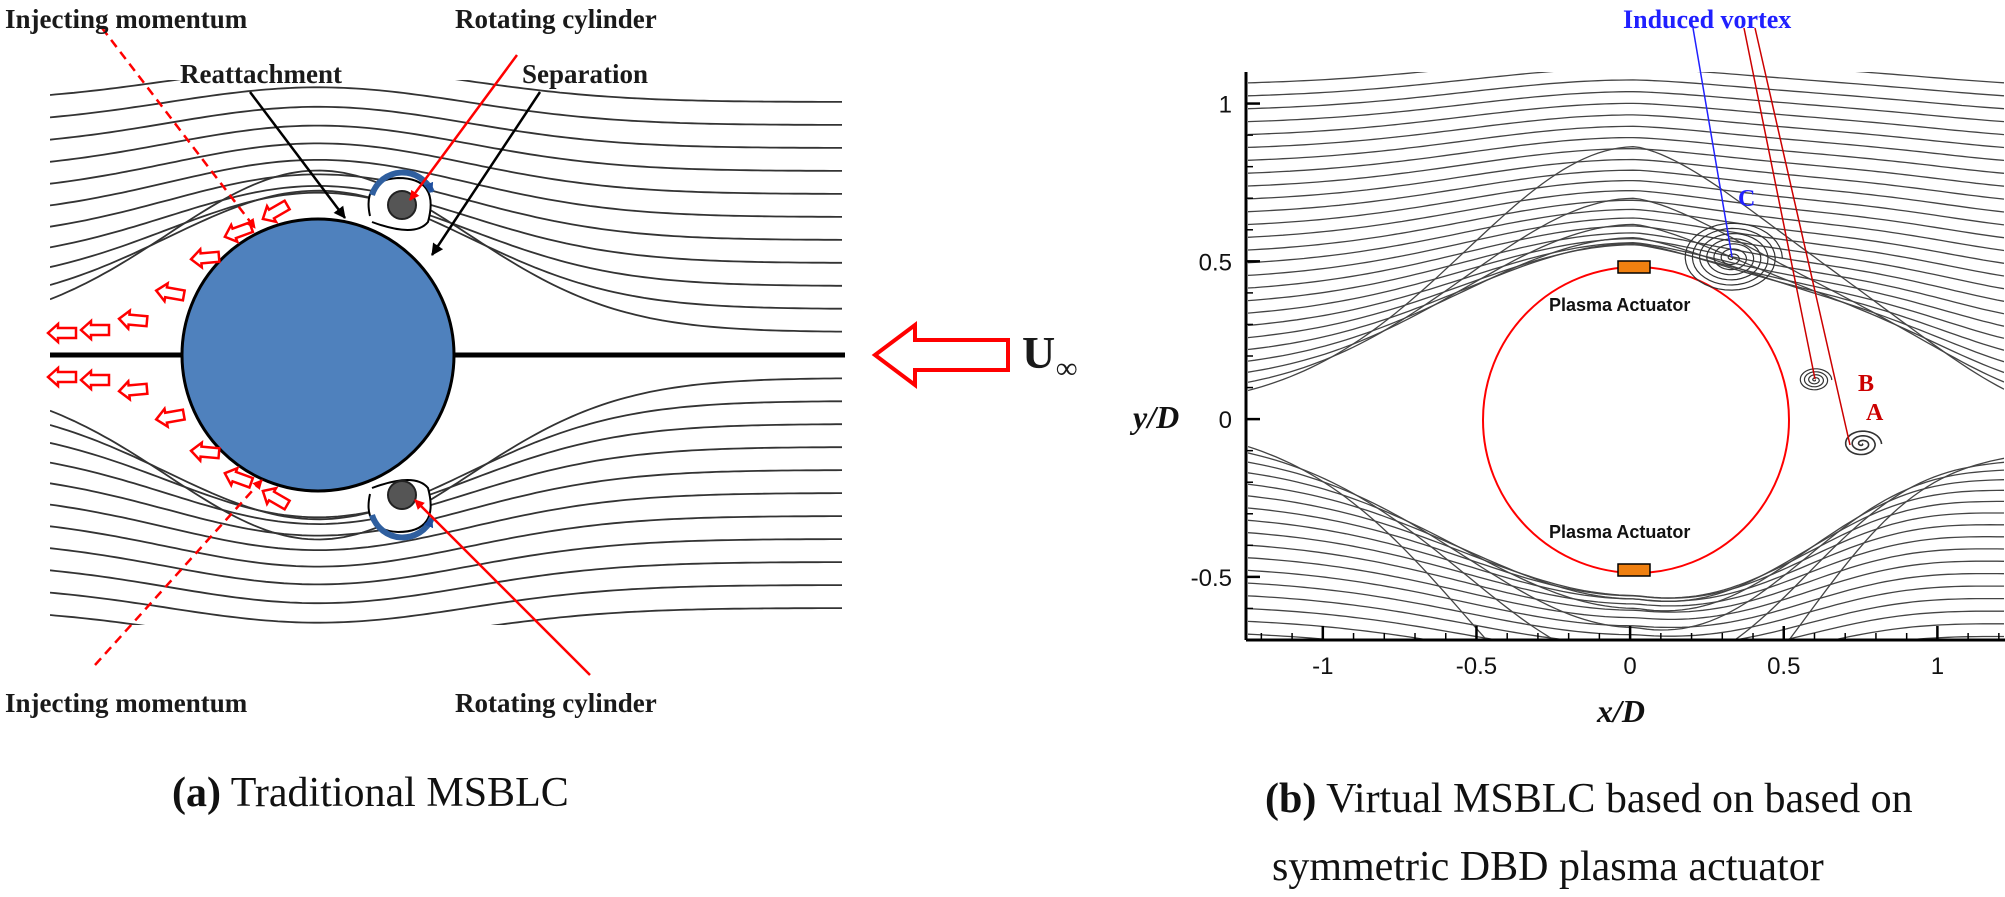  I want to click on y-tick-label: 0.5, so click(1215, 262).